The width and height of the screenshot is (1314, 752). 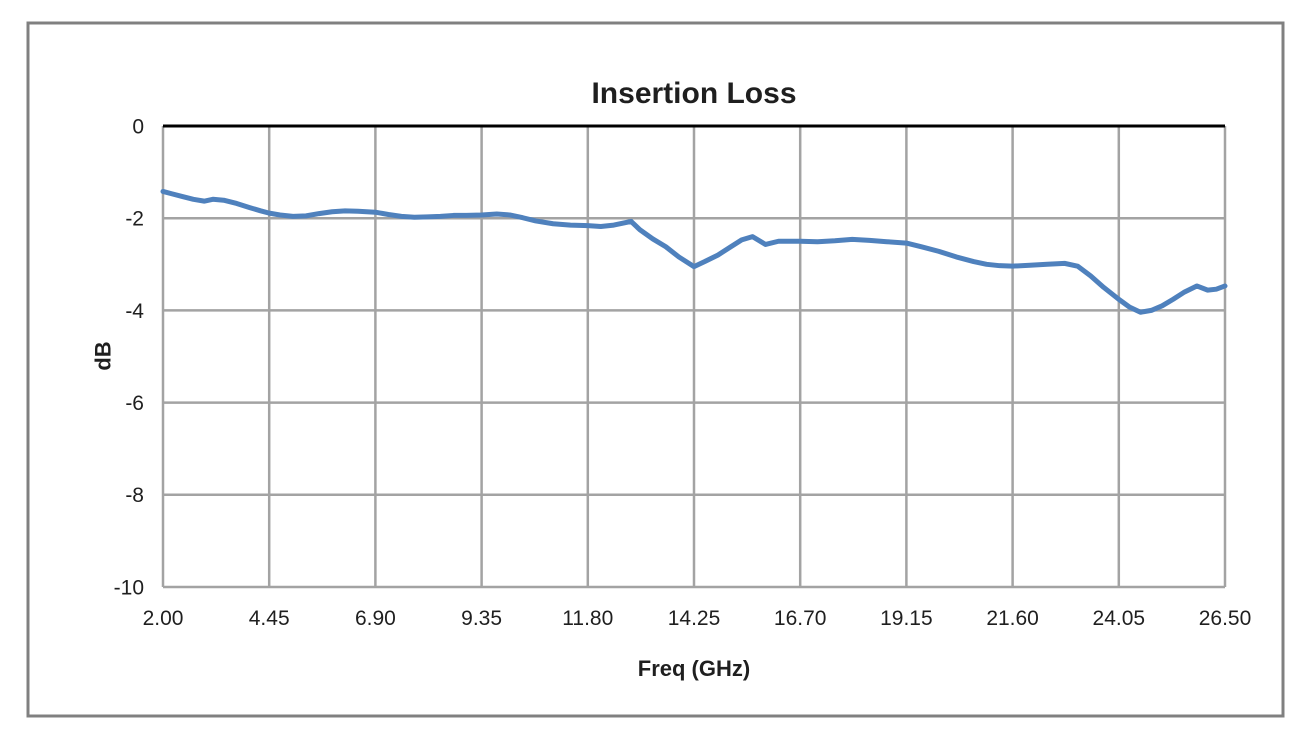 I want to click on series-line-insertion-loss, so click(x=694, y=251).